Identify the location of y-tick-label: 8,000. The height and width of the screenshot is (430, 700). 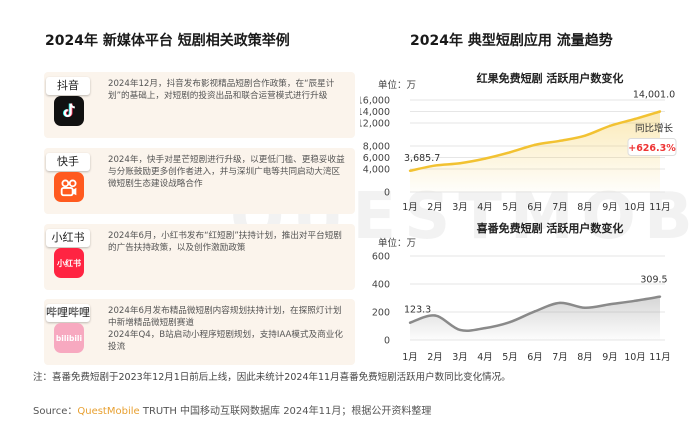
(376, 147).